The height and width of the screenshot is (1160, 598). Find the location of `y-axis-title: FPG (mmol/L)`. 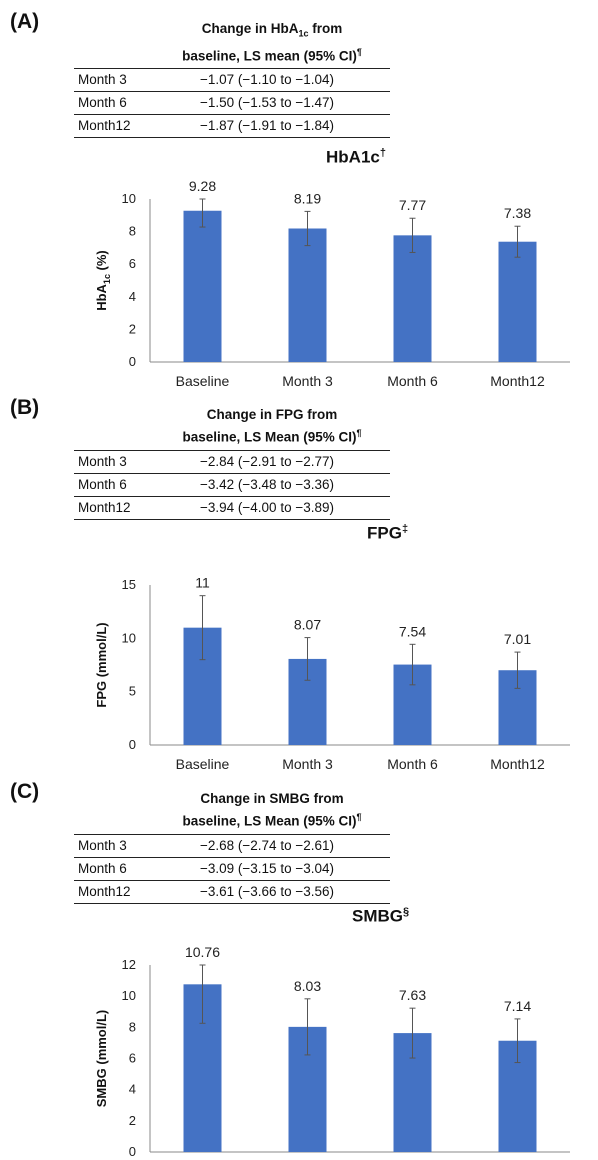

y-axis-title: FPG (mmol/L) is located at coordinates (101, 664).